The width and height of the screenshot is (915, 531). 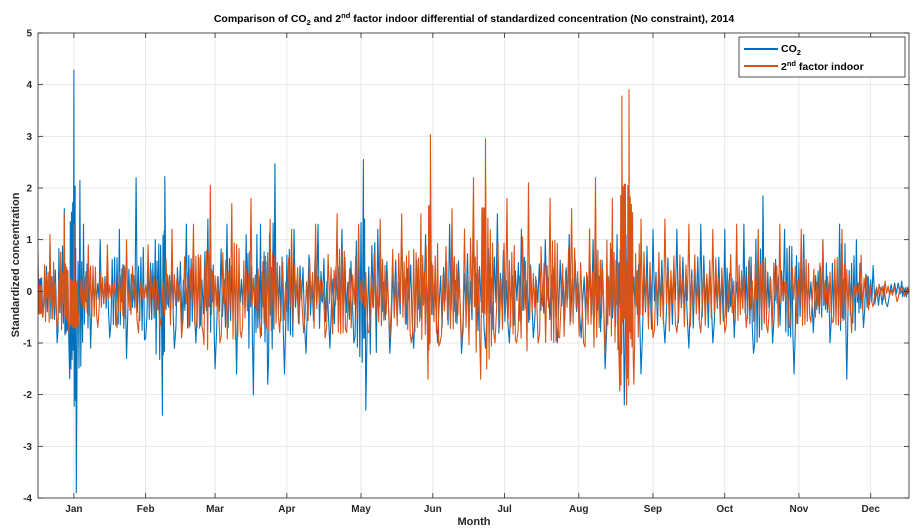 I want to click on y-tick-label: -1, so click(x=27, y=344).